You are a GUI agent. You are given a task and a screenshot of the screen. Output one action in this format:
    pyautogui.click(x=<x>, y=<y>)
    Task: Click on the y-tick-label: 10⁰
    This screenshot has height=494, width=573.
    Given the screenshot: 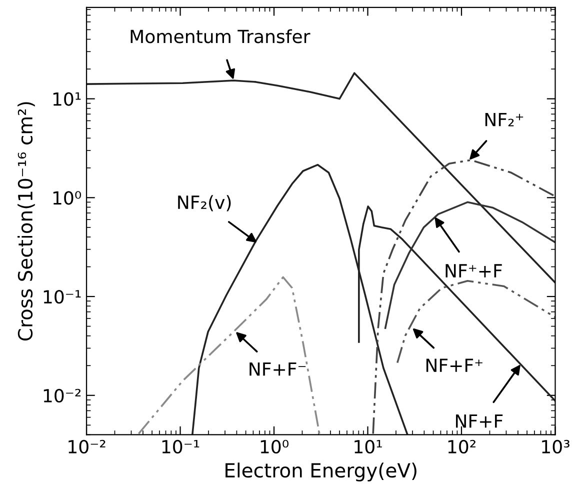 What is the action you would take?
    pyautogui.click(x=67, y=198)
    